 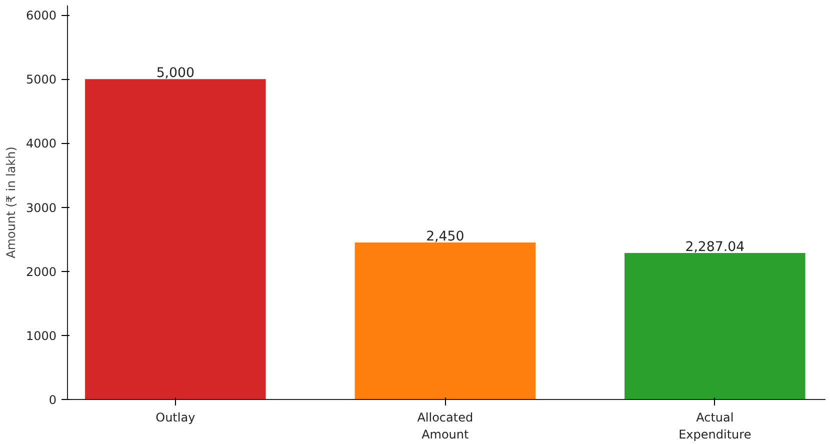 I want to click on x-tick-label: Outlay, so click(x=176, y=417).